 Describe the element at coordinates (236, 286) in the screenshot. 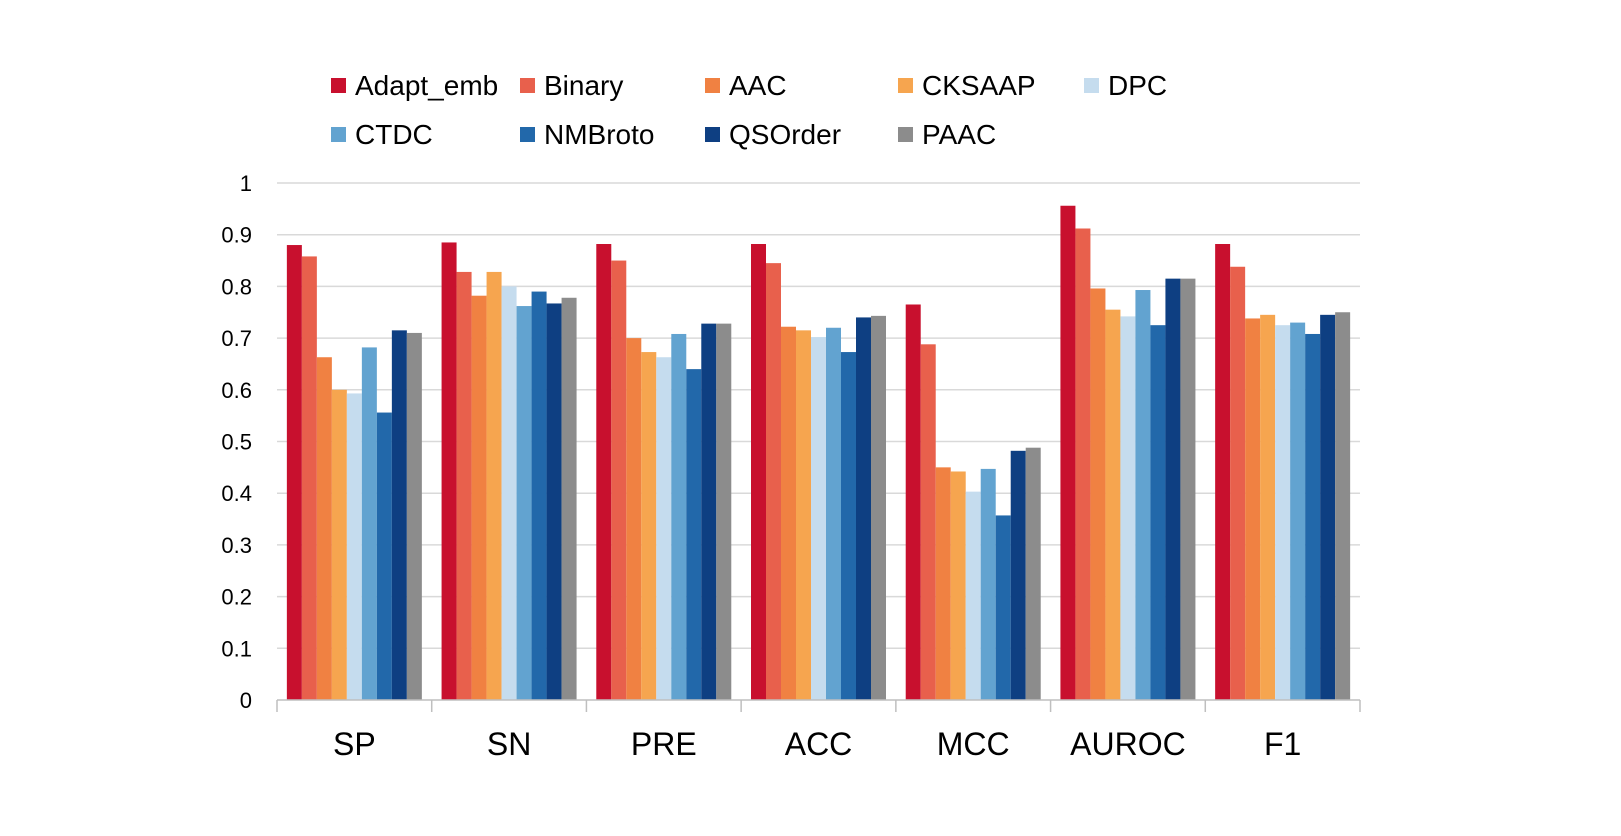

I see `y-tick-label: 0.8` at that location.